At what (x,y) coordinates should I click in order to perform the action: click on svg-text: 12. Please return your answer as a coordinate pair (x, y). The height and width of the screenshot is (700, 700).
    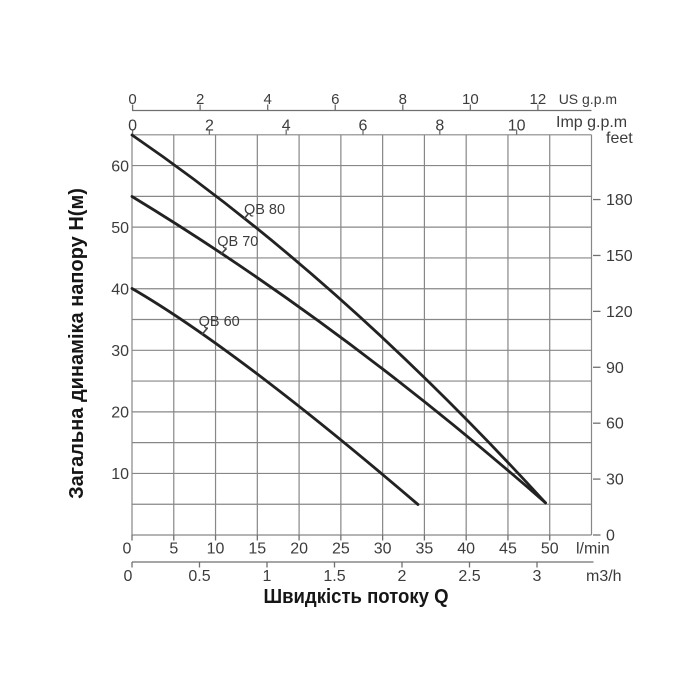
    Looking at the image, I should click on (538, 99).